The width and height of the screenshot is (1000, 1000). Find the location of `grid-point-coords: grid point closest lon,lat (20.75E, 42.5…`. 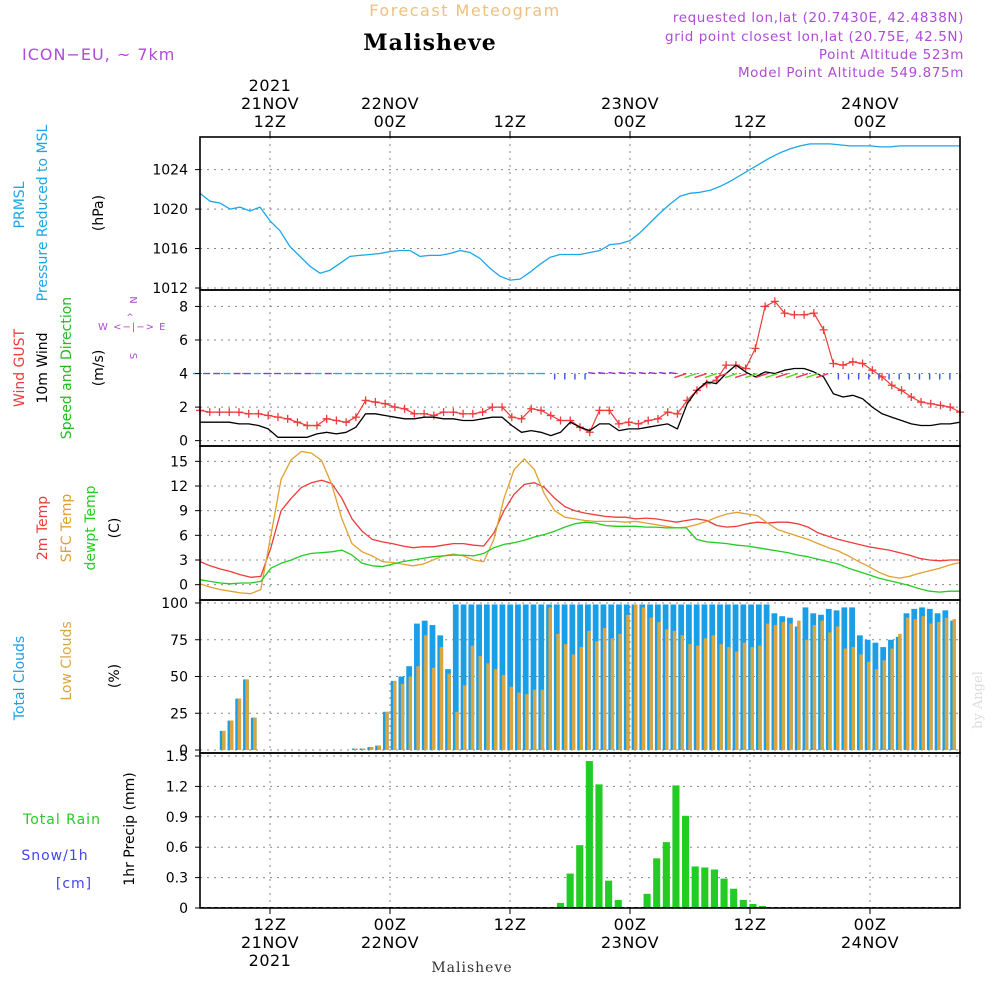

grid-point-coords: grid point closest lon,lat (20.75E, 42.5… is located at coordinates (814, 37).